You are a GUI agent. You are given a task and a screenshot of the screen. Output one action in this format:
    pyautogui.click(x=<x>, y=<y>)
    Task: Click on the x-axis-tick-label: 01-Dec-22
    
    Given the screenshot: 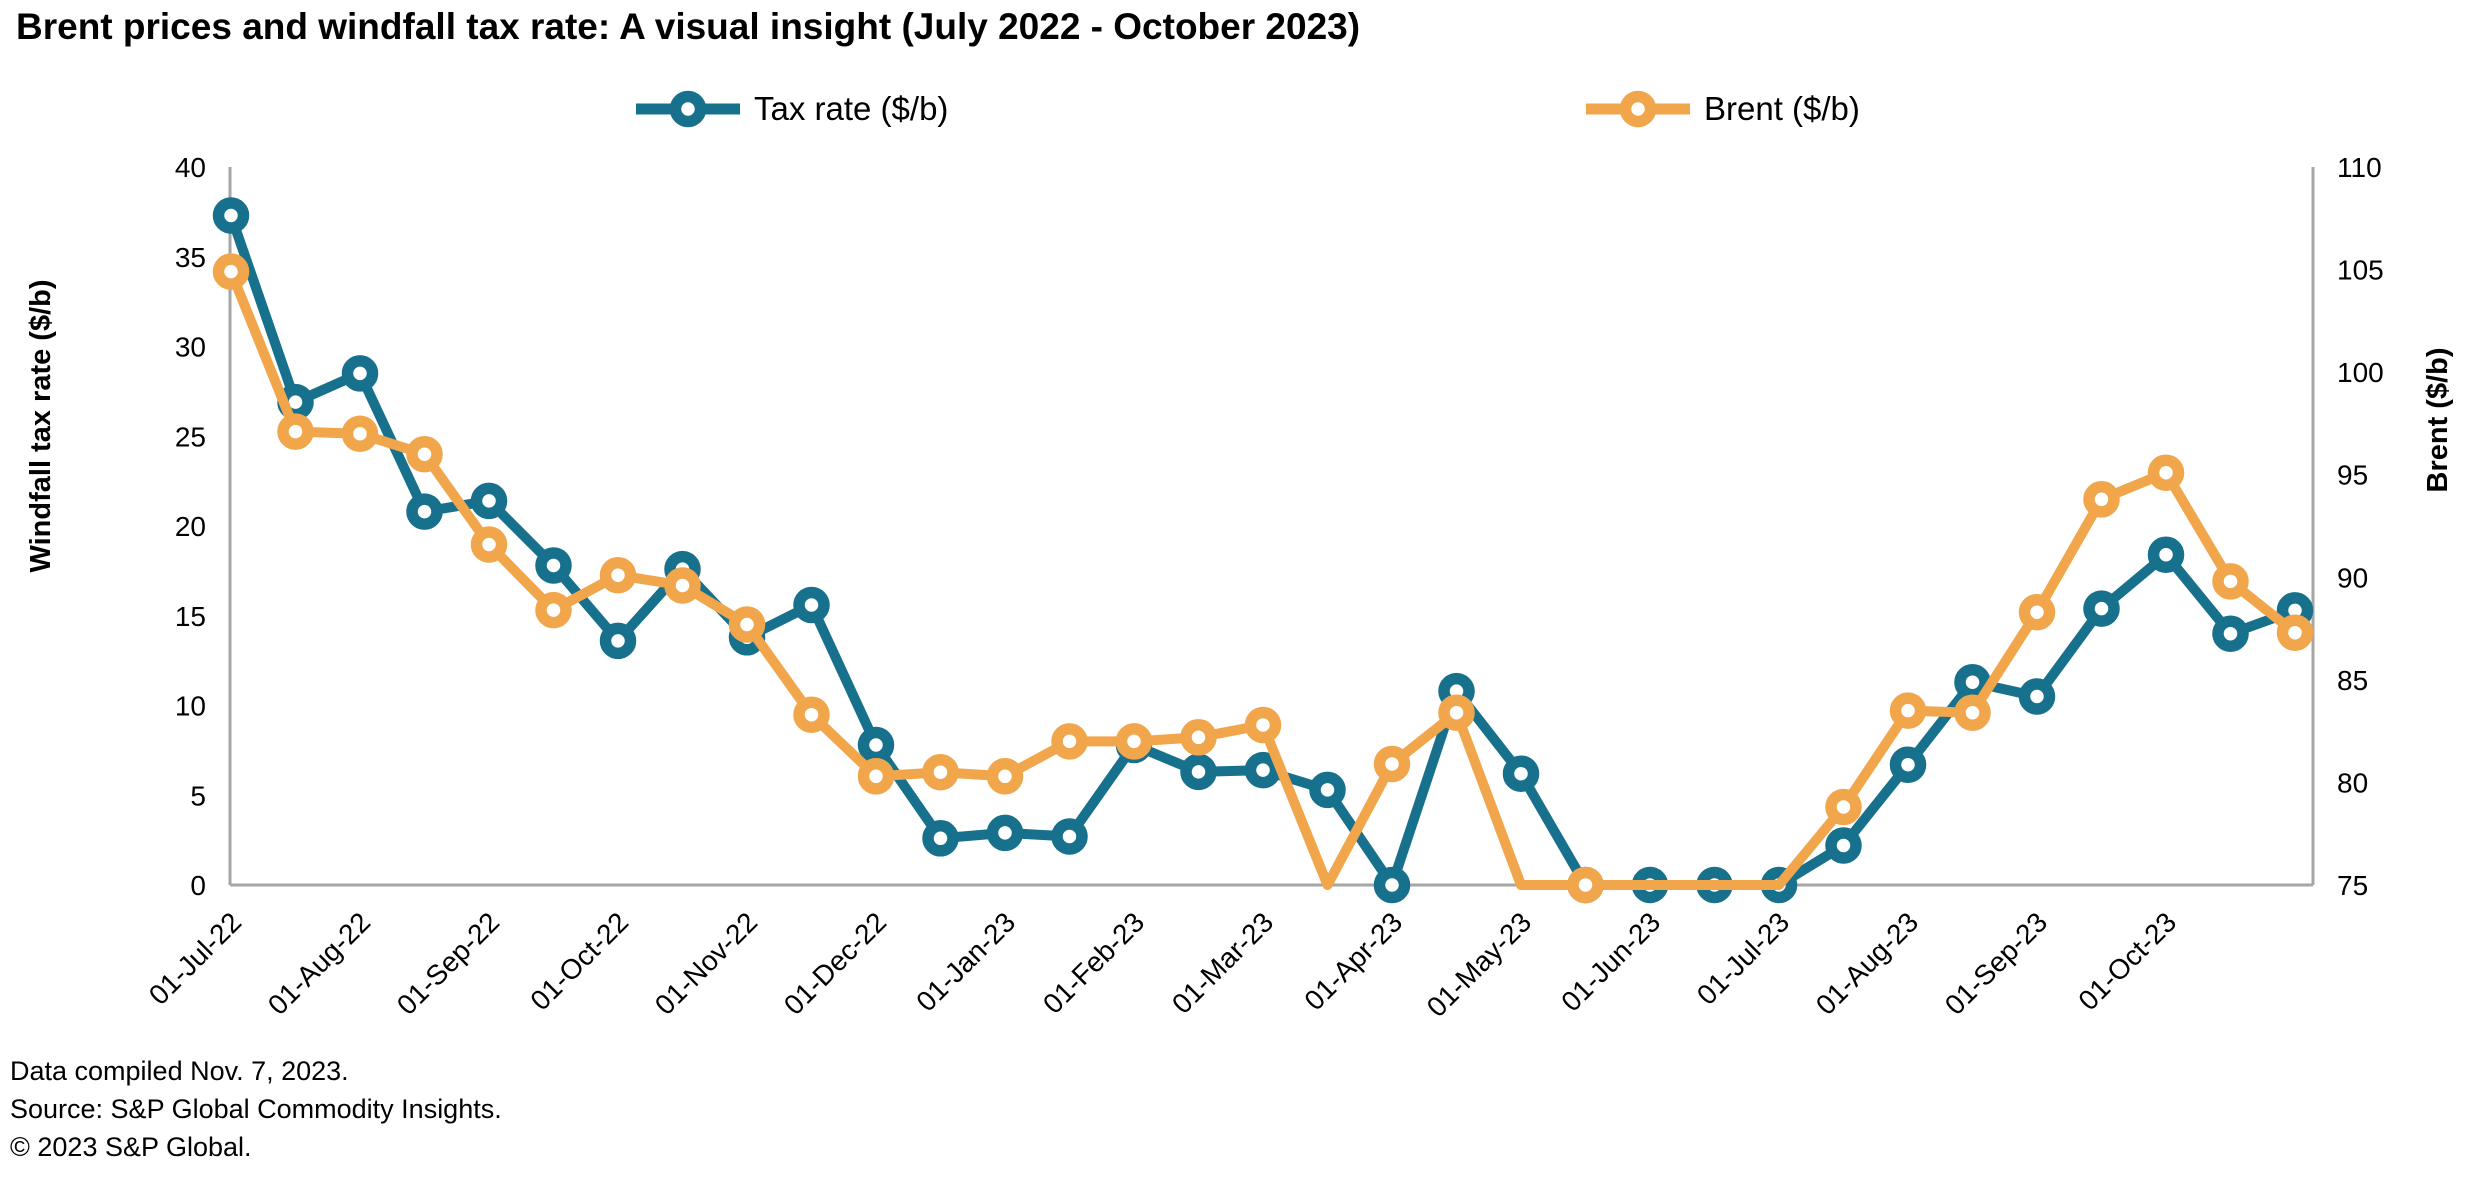 What is the action you would take?
    pyautogui.click(x=835, y=963)
    